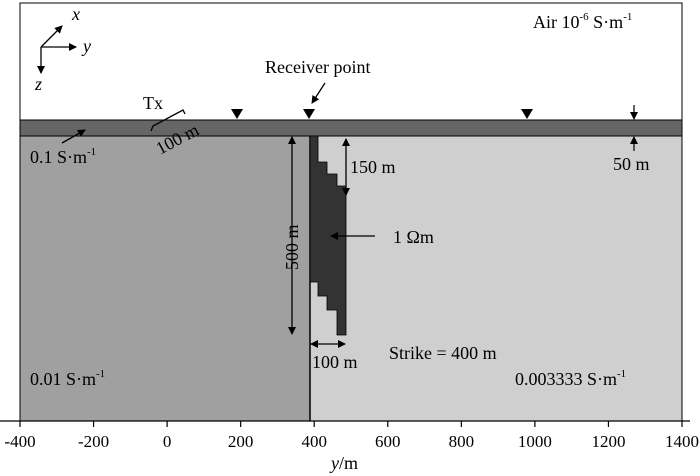 Image resolution: width=700 pixels, height=476 pixels. Describe the element at coordinates (335, 362) in the screenshot. I see `width-100-label: 100 m` at that location.